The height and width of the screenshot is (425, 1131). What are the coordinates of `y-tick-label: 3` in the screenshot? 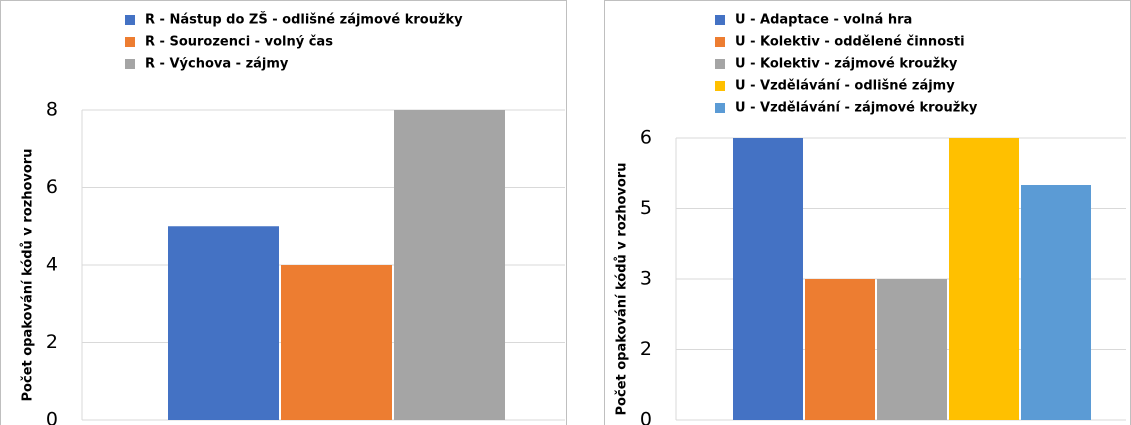 It's located at (646, 279).